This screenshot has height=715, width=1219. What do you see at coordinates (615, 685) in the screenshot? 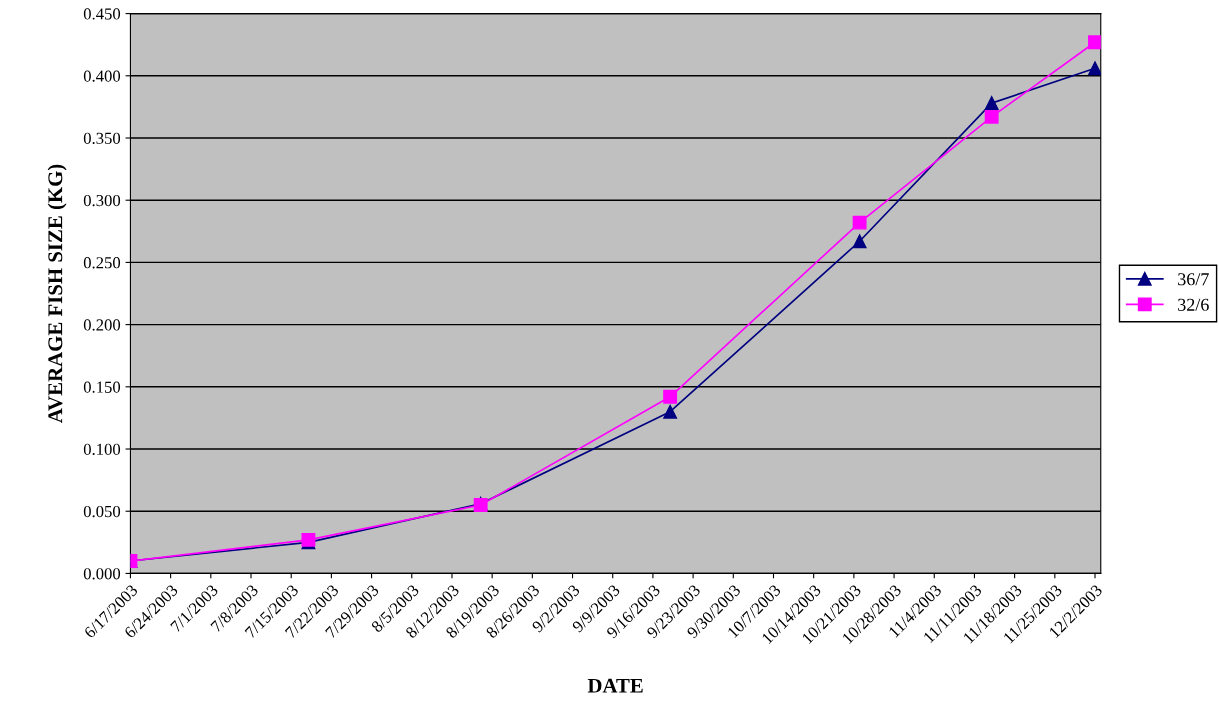
I see `x-axis-title: DATE` at bounding box center [615, 685].